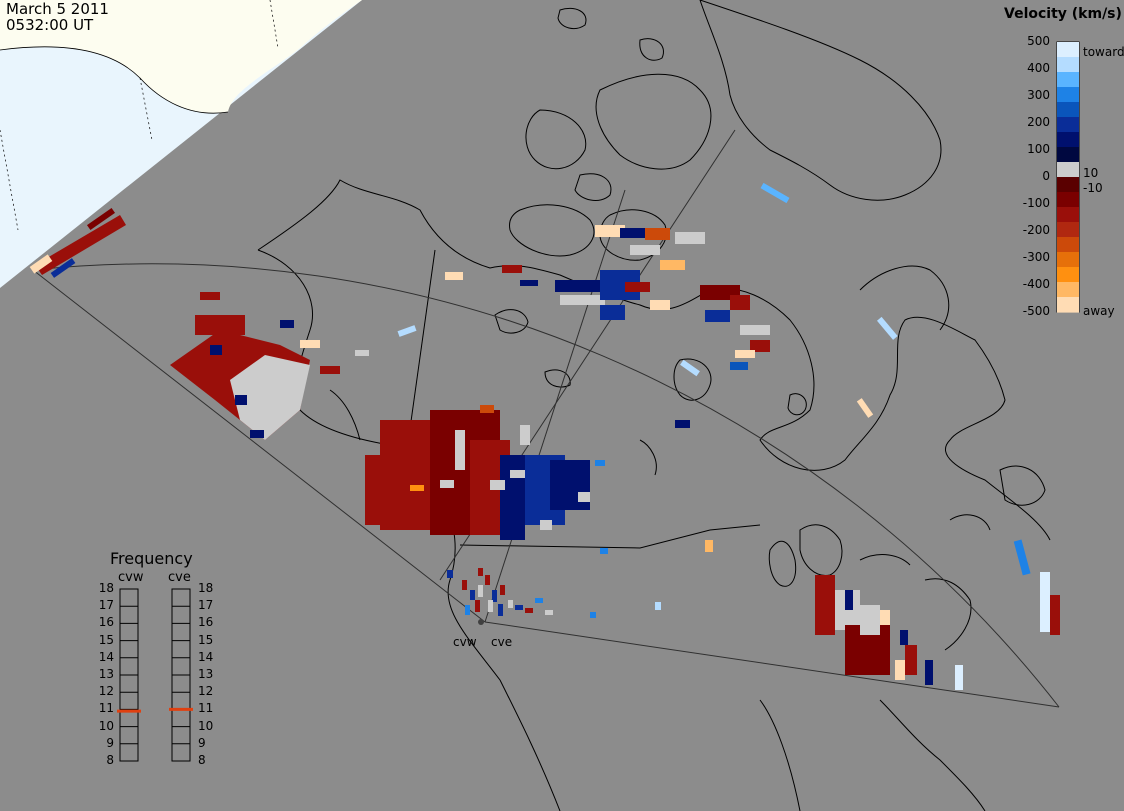 The height and width of the screenshot is (811, 1124). Describe the element at coordinates (151, 558) in the screenshot. I see `frequency-title: Frequency` at that location.